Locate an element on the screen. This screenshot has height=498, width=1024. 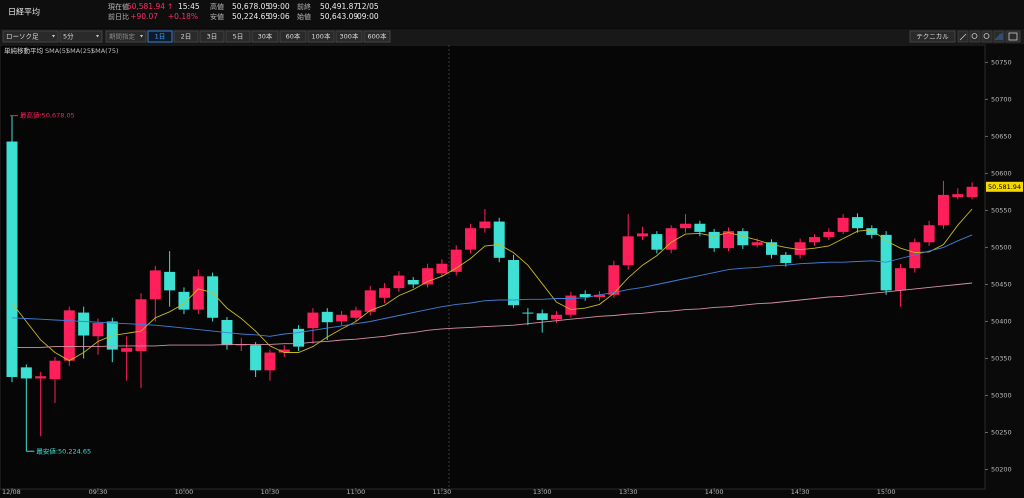
interval-select is located at coordinates (81, 36).